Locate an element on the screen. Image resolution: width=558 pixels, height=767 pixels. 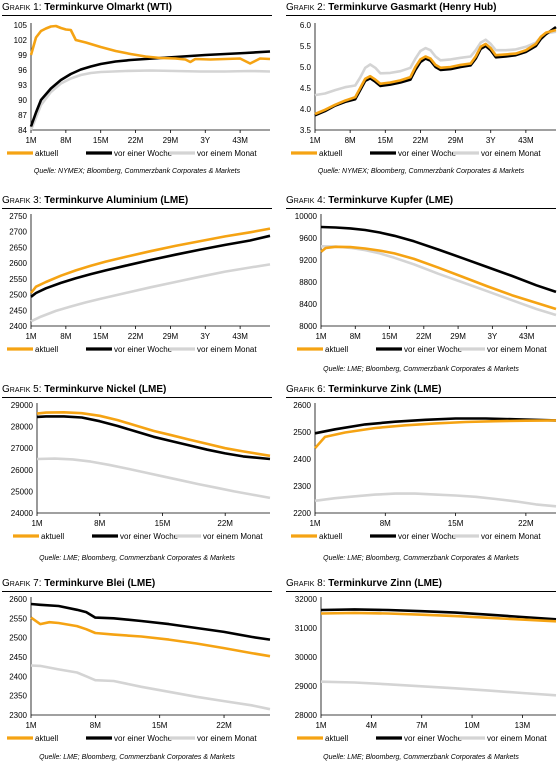
y-tick-label: 2650 is located at coordinates (18, 247).